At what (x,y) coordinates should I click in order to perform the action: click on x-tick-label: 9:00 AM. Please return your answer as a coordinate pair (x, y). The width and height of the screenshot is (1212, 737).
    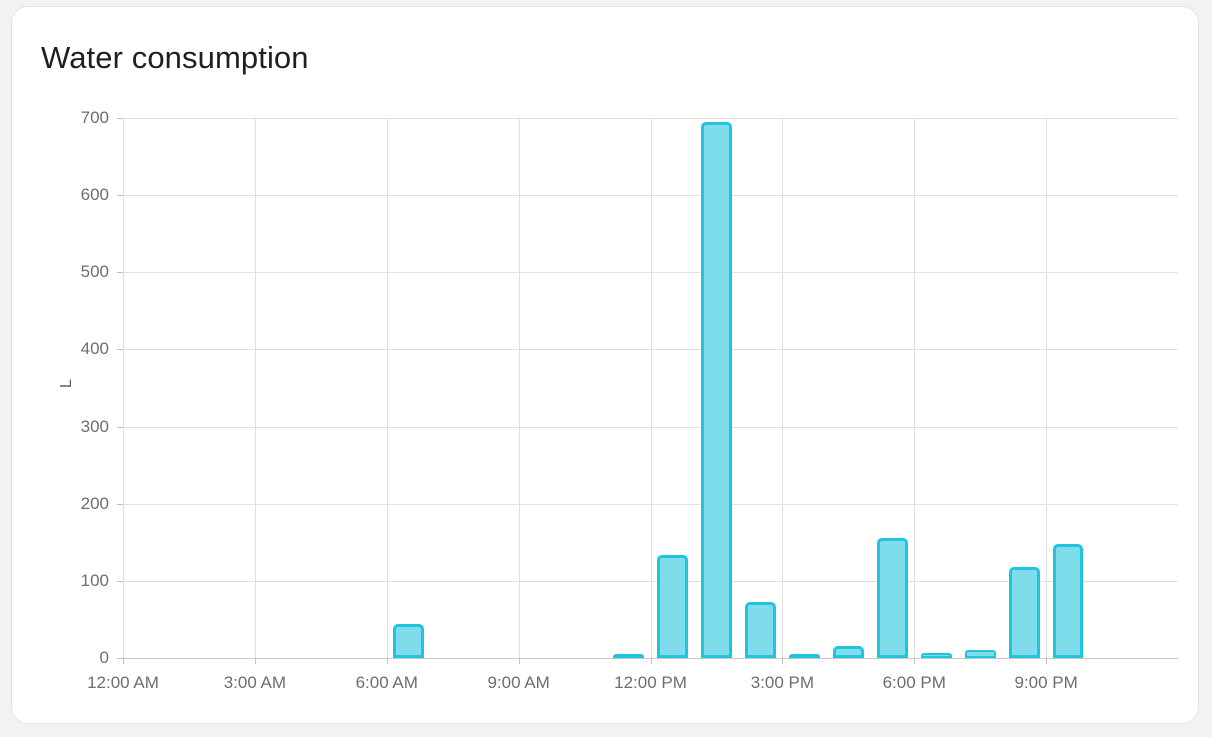
    Looking at the image, I should click on (518, 682).